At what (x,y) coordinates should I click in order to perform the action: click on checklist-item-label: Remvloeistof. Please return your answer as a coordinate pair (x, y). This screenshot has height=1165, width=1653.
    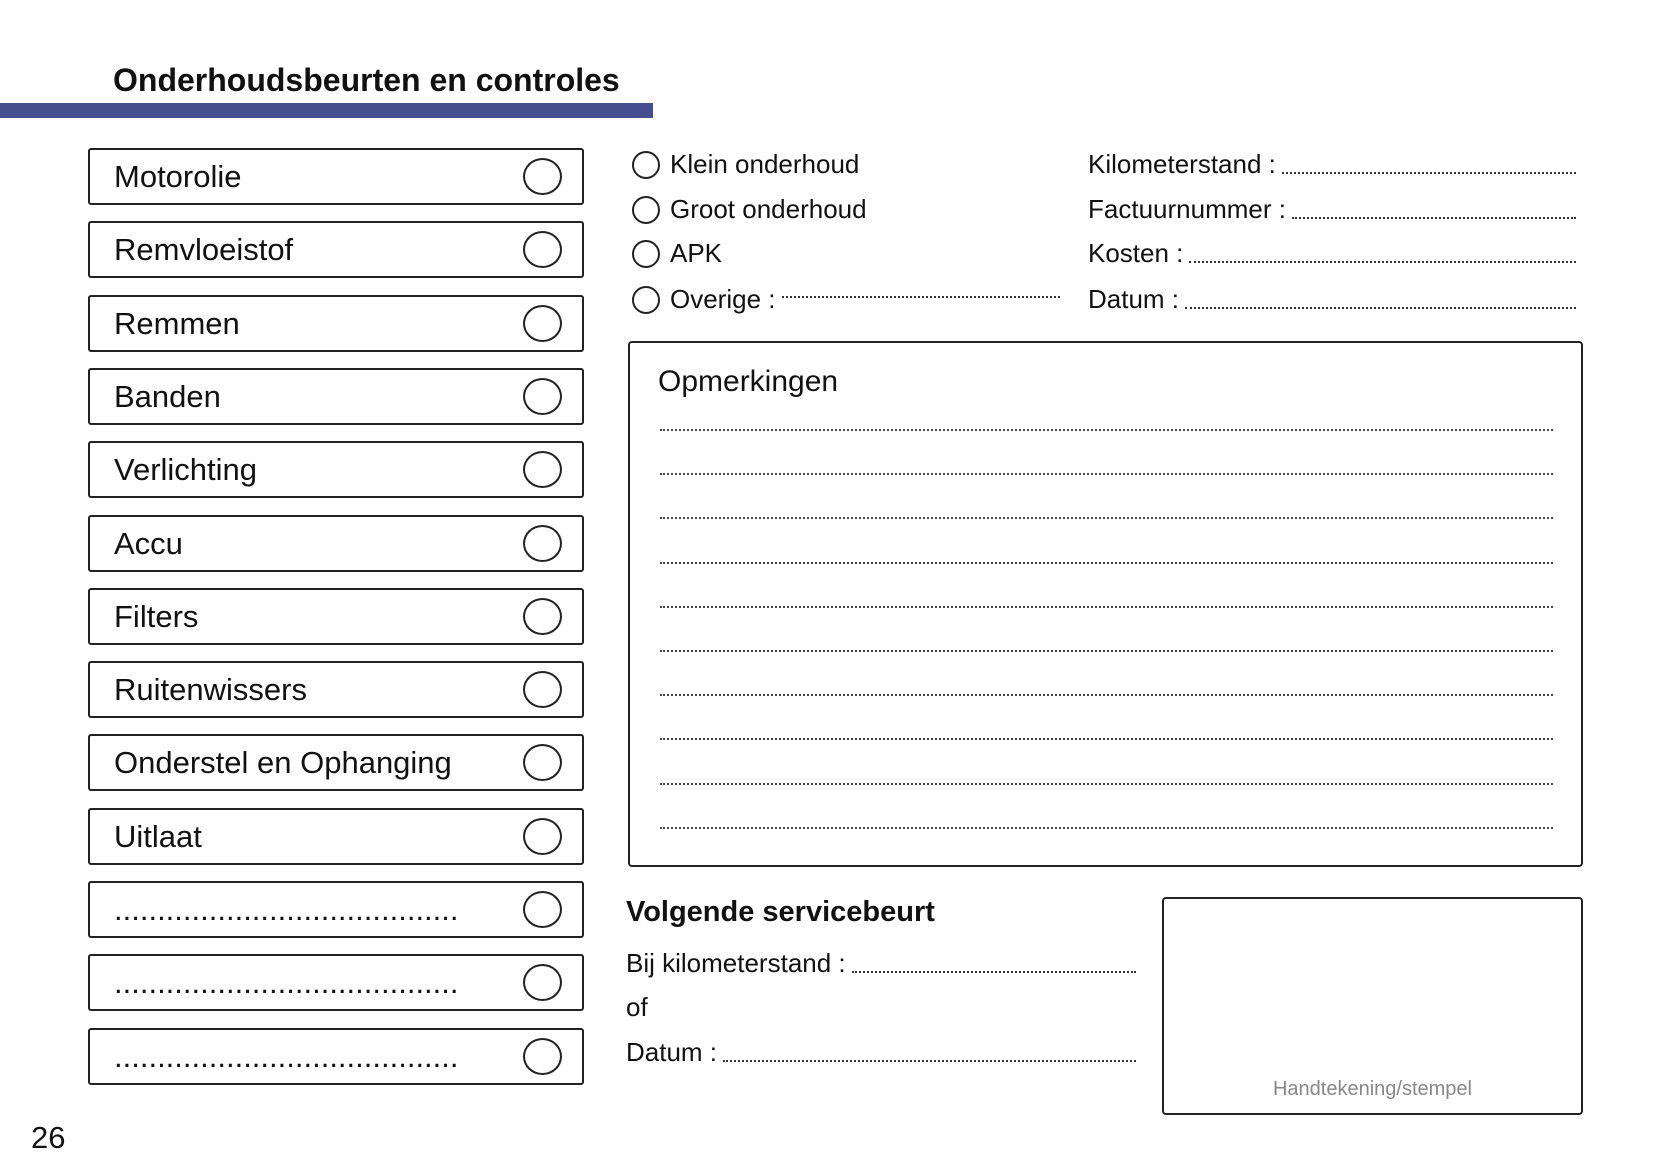
    Looking at the image, I should click on (204, 250).